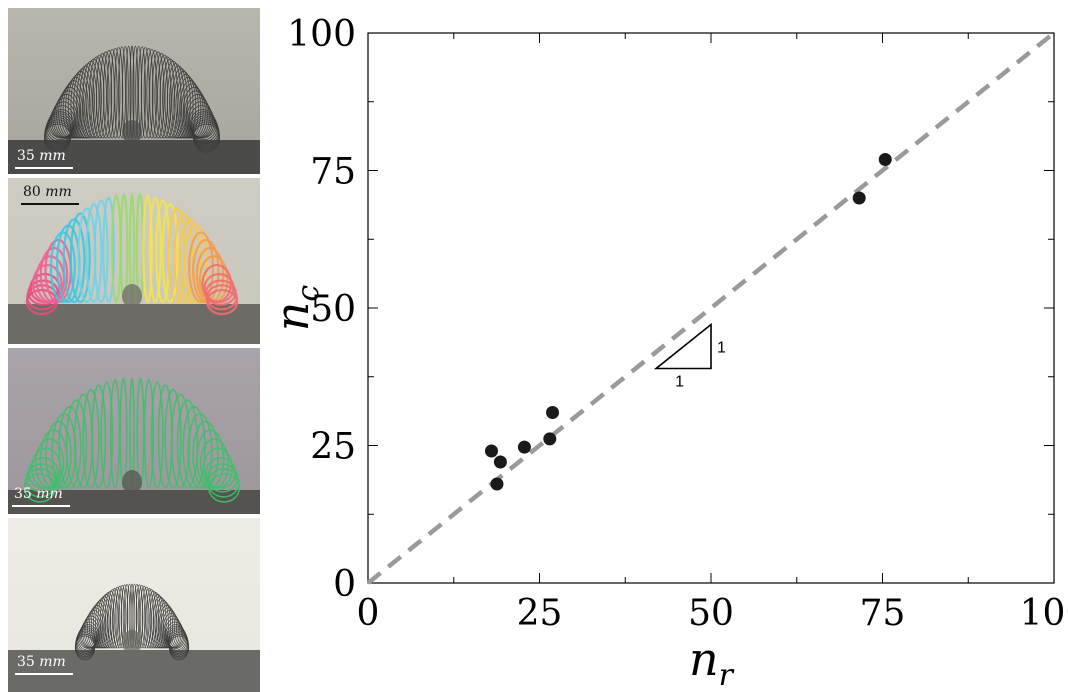 Image resolution: width=1068 pixels, height=692 pixels. What do you see at coordinates (1044, 613) in the screenshot?
I see `x-tick-label: 100` at bounding box center [1044, 613].